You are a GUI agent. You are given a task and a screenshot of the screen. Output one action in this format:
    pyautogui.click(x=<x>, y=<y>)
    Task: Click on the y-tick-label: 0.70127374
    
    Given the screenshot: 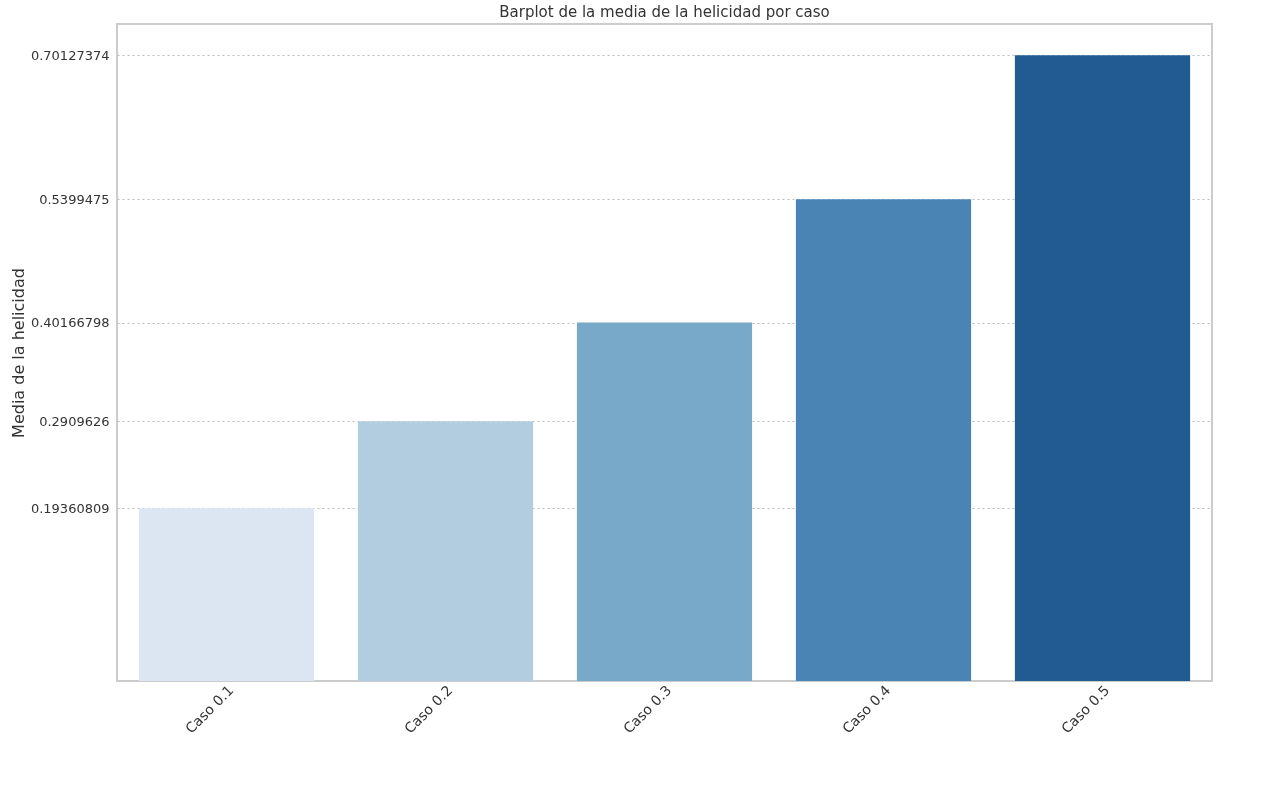 What is the action you would take?
    pyautogui.click(x=70, y=55)
    